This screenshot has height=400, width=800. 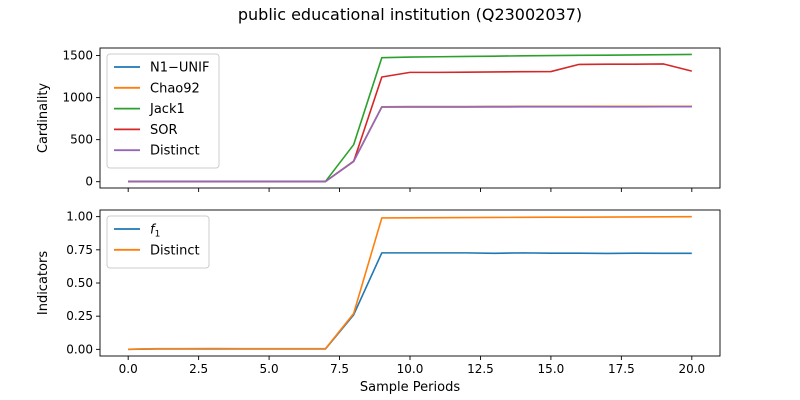 I want to click on y-tick-label: 1500, so click(x=77, y=56).